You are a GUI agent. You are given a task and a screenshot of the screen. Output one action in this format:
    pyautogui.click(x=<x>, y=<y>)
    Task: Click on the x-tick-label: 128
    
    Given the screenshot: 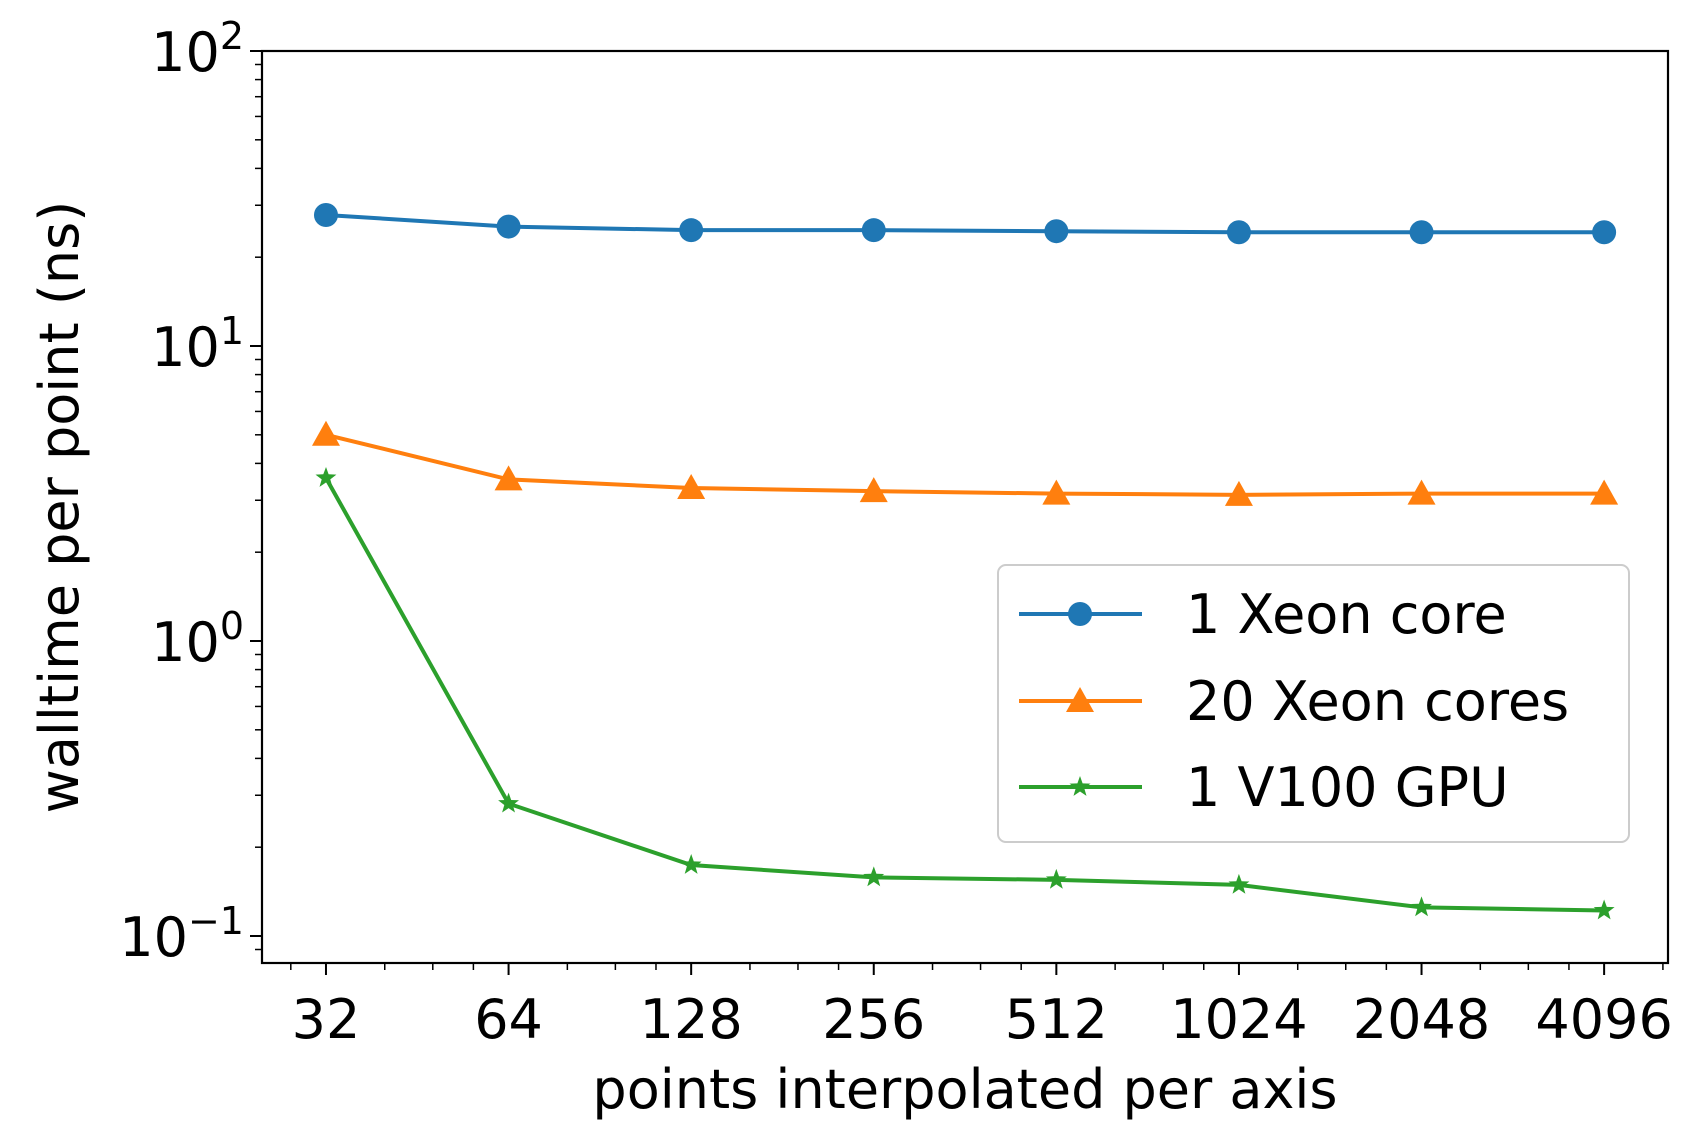 What is the action you would take?
    pyautogui.click(x=691, y=1019)
    